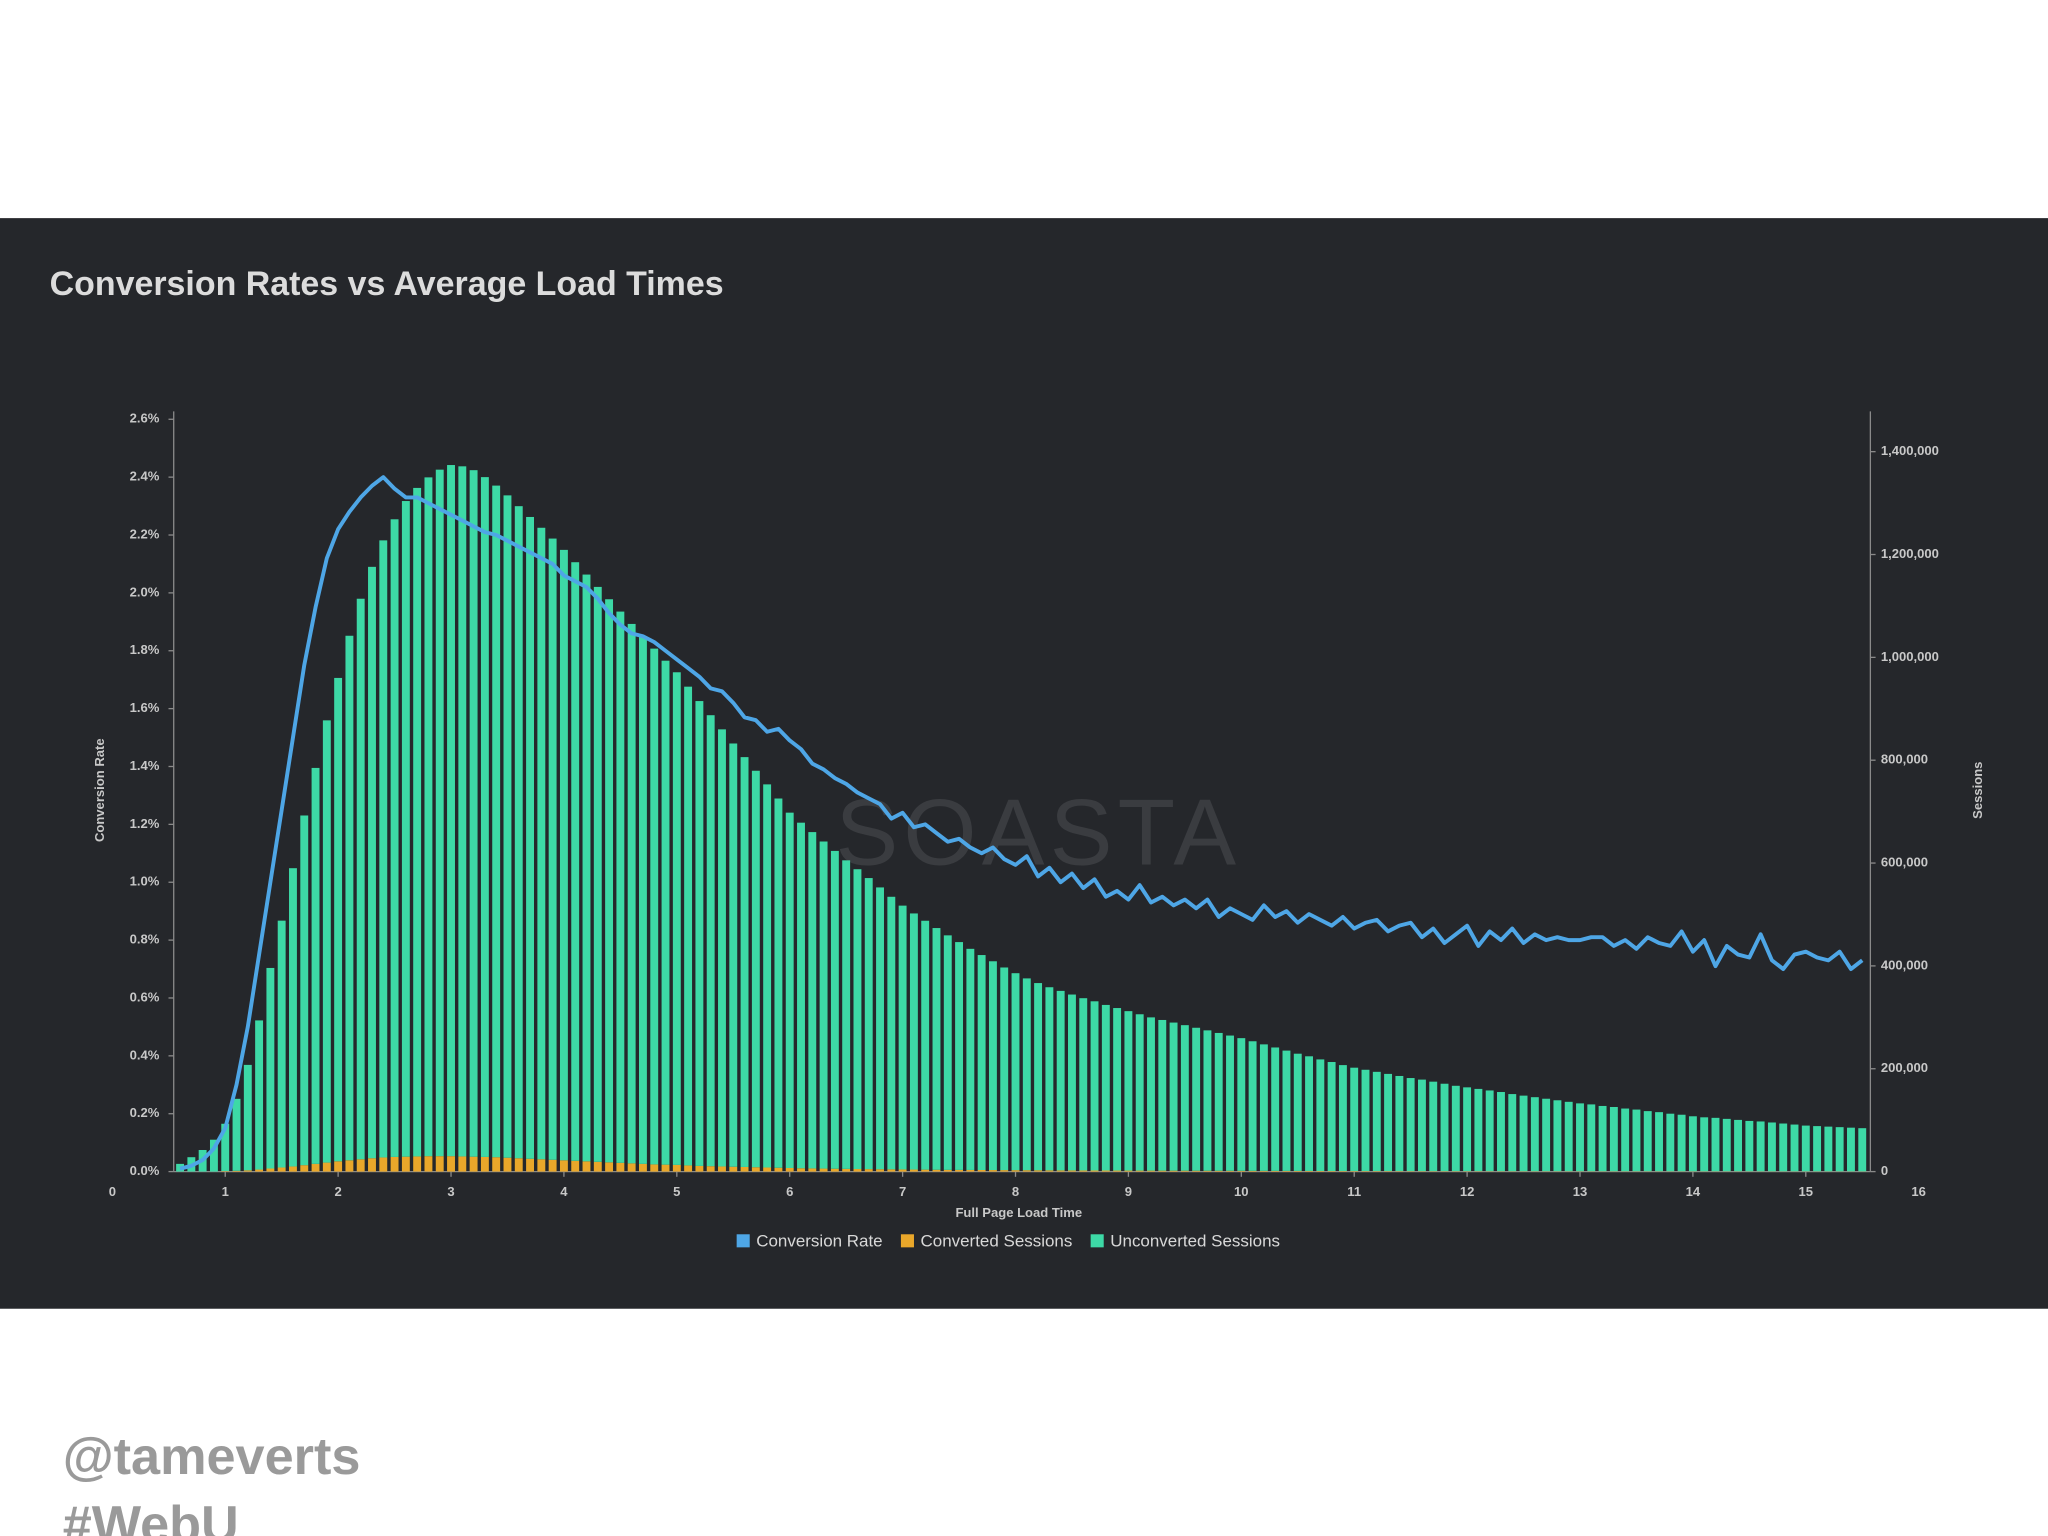  What do you see at coordinates (387, 284) in the screenshot?
I see `chart-title: Conversion Rates vs Average Load Times` at bounding box center [387, 284].